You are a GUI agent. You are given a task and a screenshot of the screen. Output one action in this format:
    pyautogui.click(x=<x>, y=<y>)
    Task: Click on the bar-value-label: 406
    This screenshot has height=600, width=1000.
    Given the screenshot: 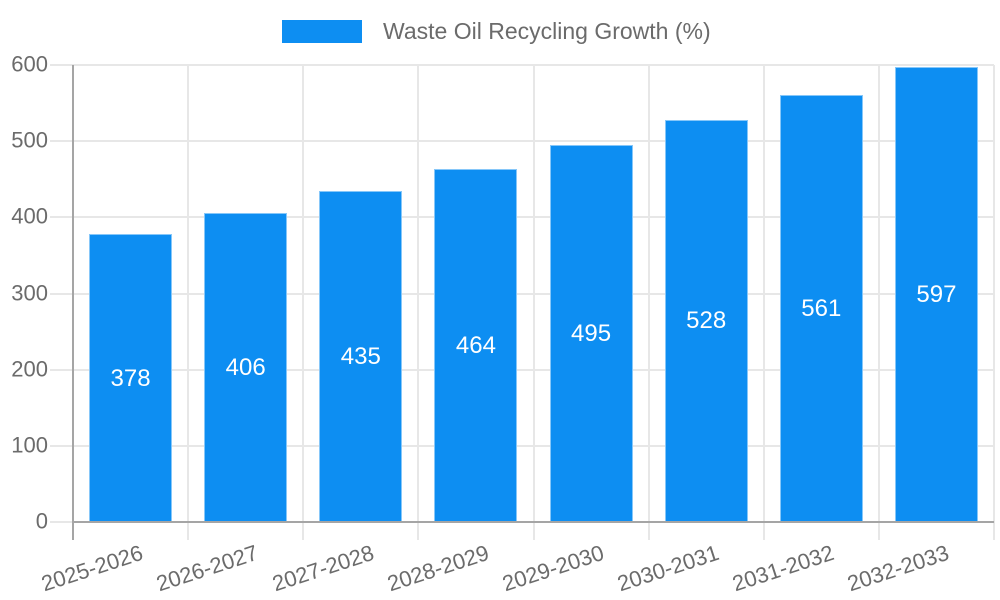 What is the action you would take?
    pyautogui.click(x=245, y=367)
    